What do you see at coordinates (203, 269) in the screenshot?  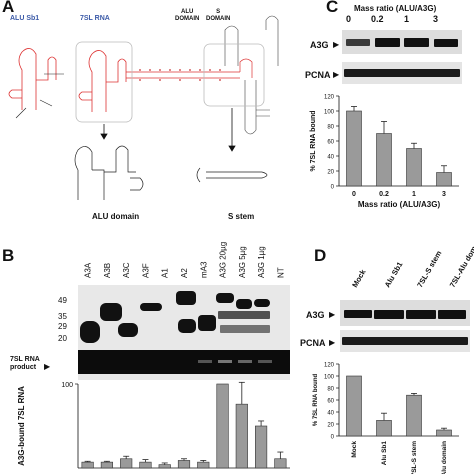 I see `lane-label: mA3` at bounding box center [203, 269].